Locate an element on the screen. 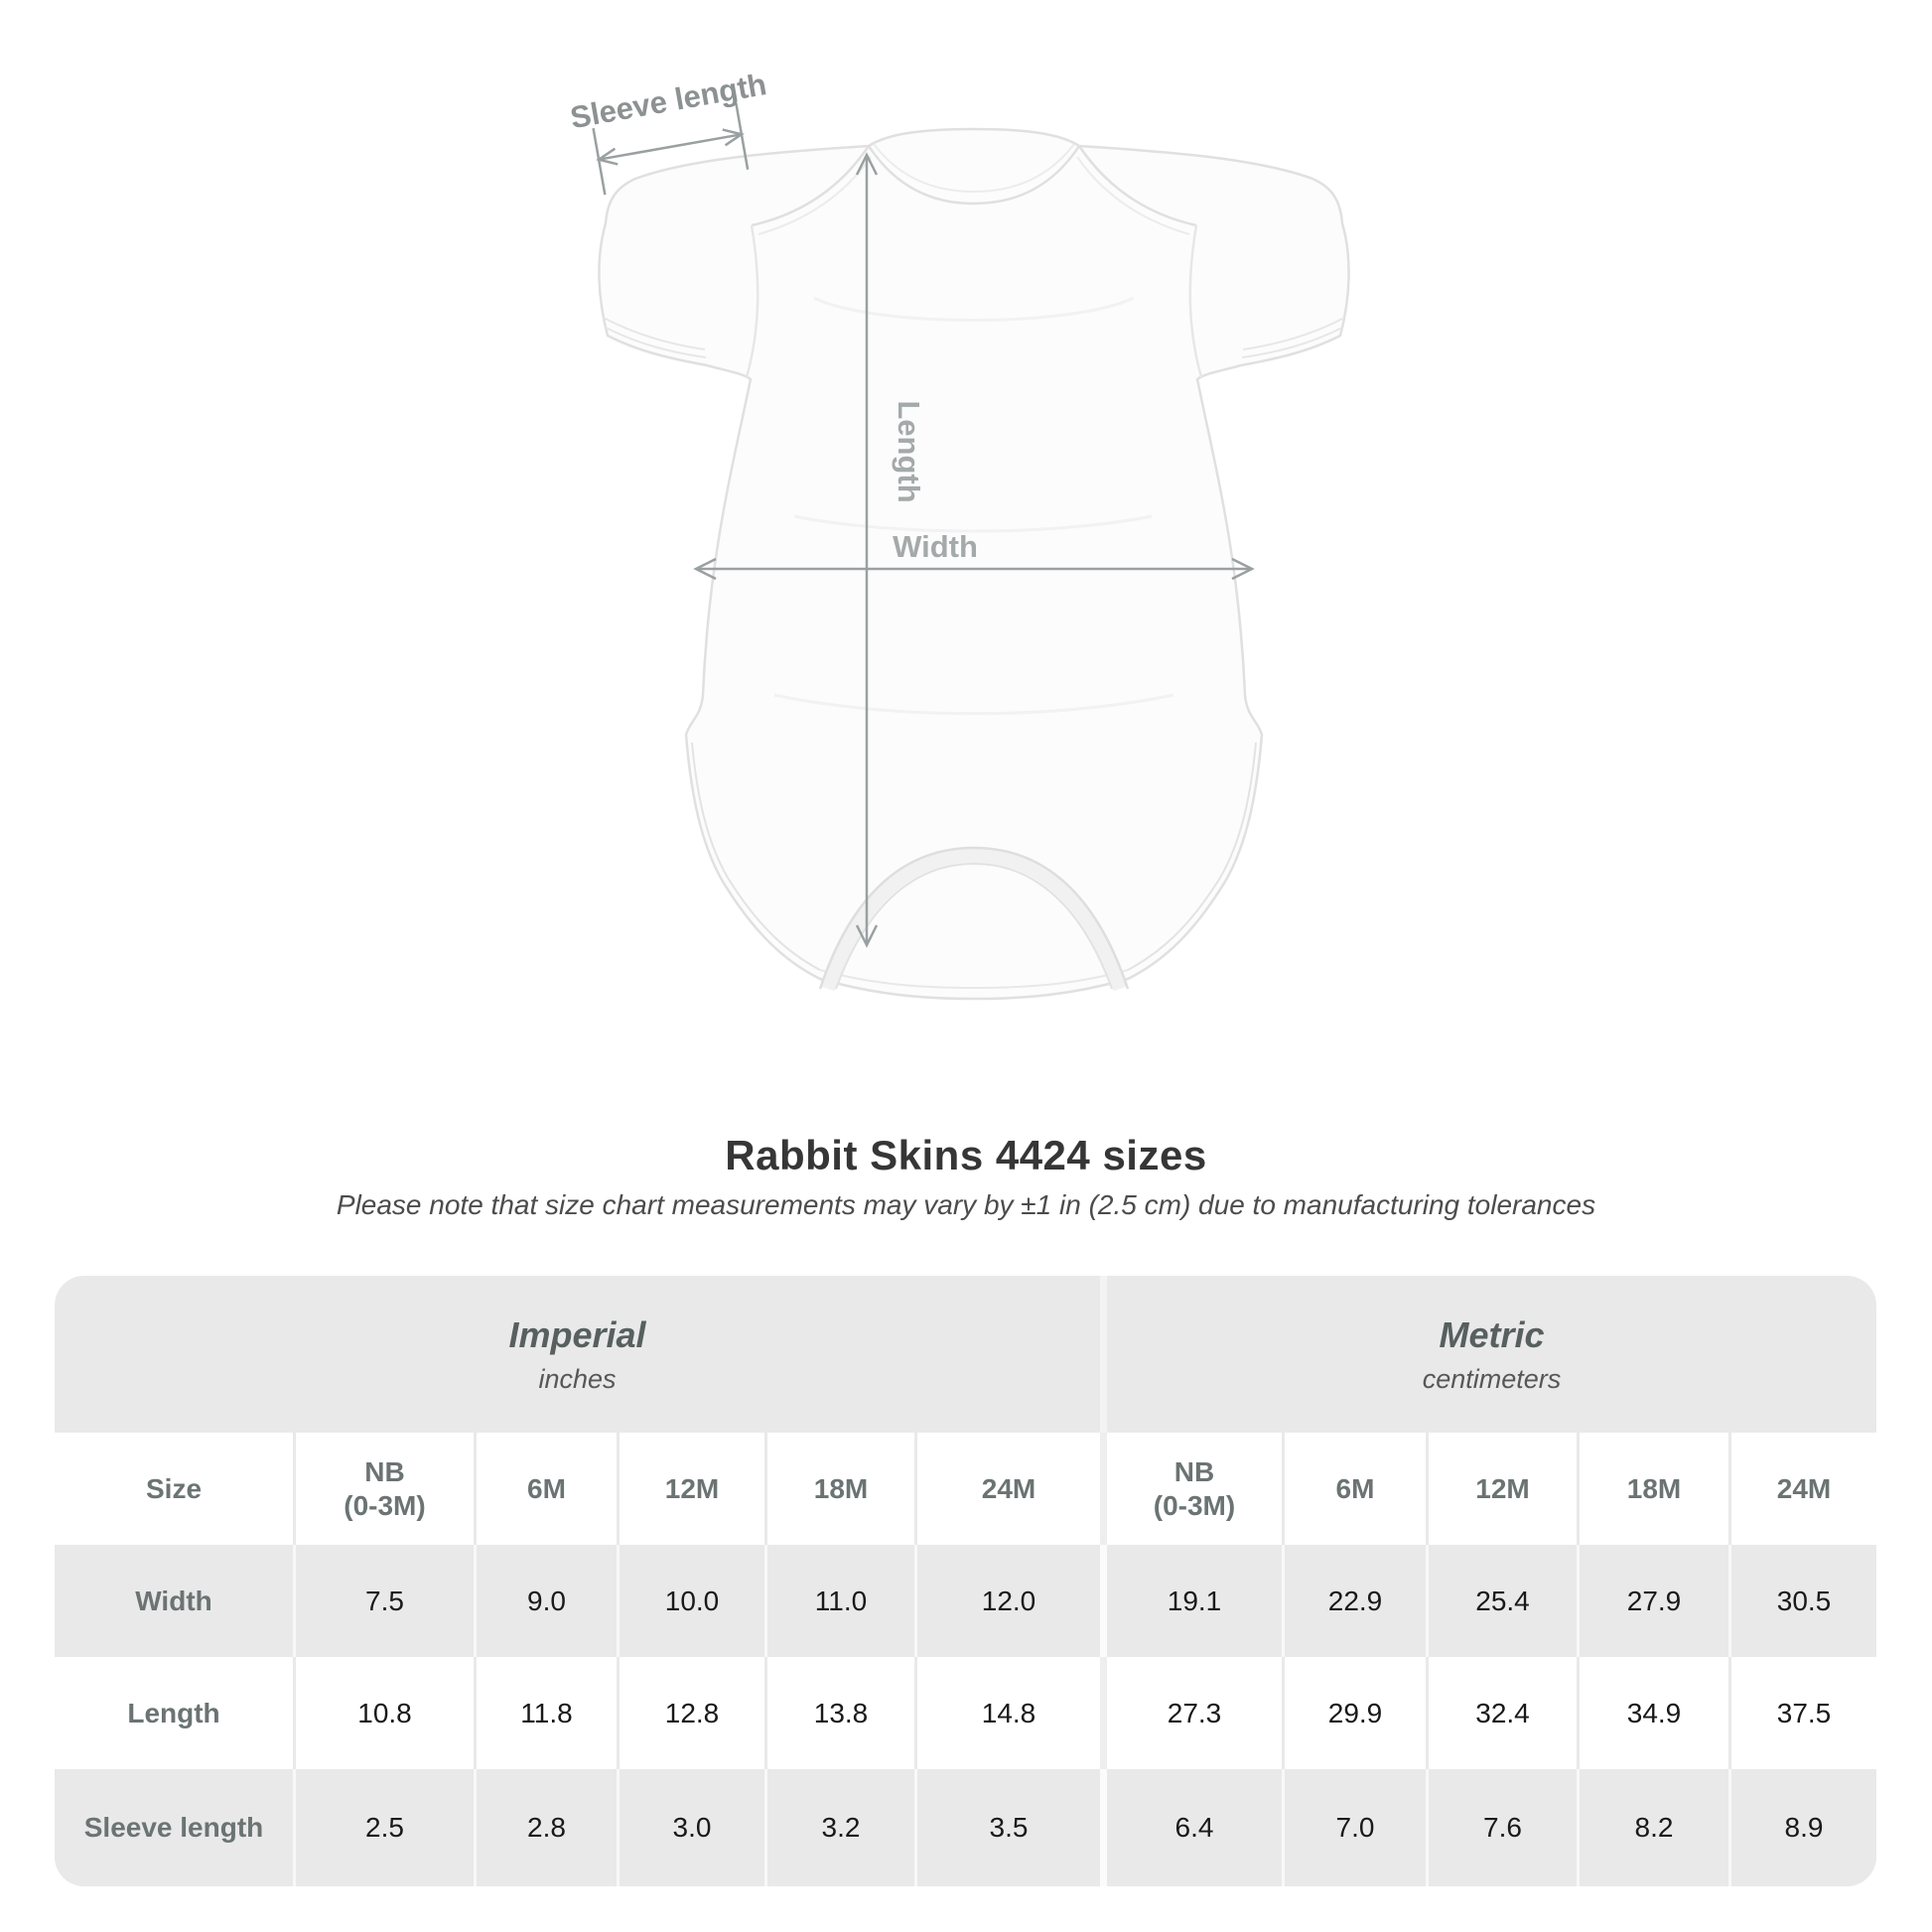  size-header-metric-nb: NB (0-3M) is located at coordinates (1191, 1489).